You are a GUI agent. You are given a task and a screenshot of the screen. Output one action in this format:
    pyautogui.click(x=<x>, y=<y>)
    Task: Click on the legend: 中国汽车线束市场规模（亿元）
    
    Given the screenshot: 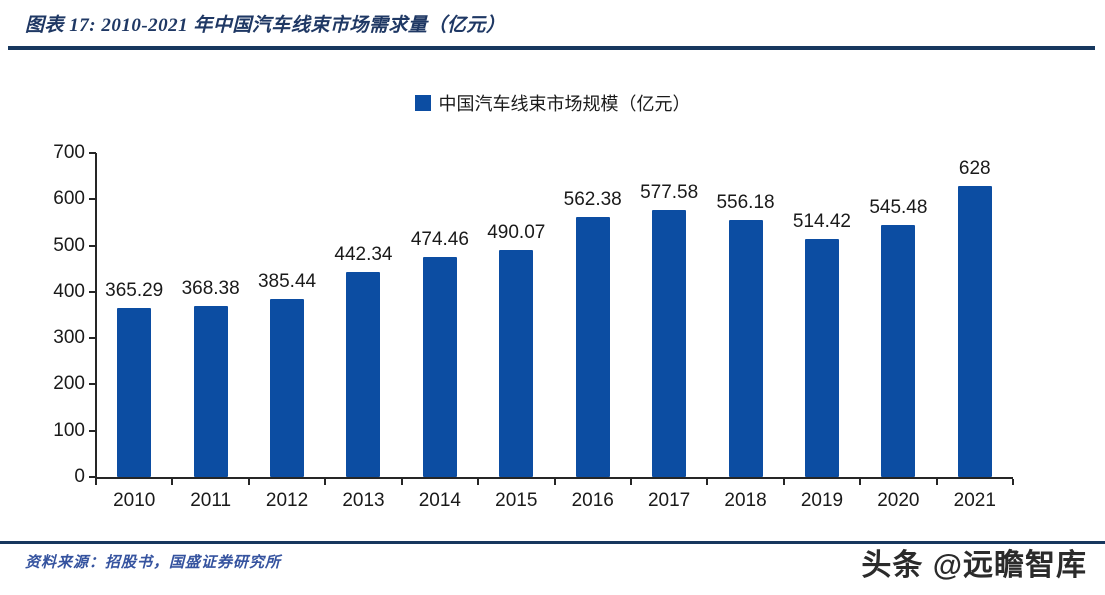 What is the action you would take?
    pyautogui.click(x=552, y=103)
    